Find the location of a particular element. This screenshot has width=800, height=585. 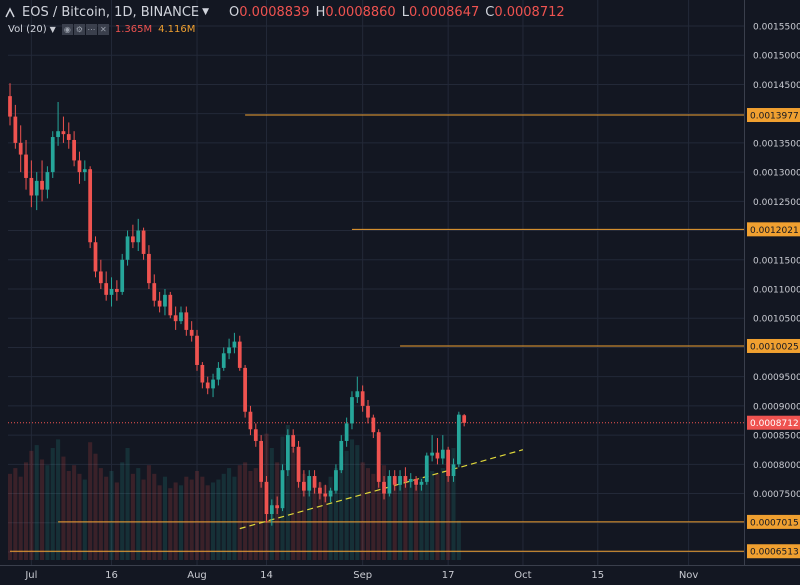

time-tick-label: 16 is located at coordinates (111, 575).